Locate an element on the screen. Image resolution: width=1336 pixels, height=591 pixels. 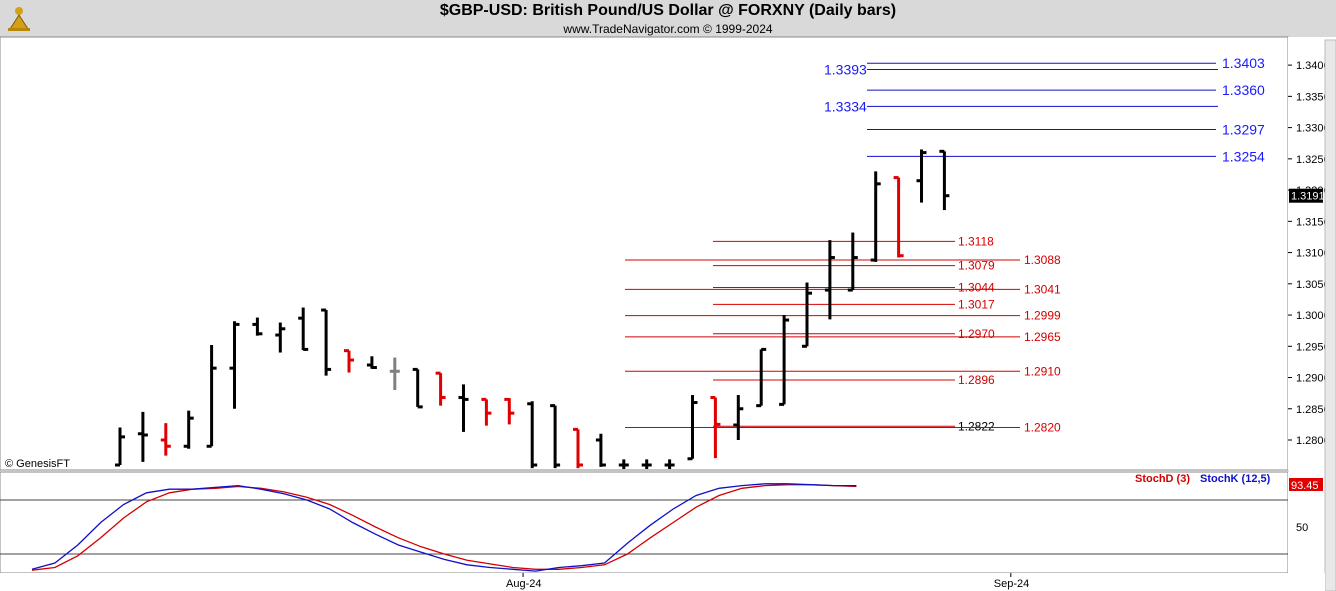
vertical-scrollbar is located at coordinates (1330, 315).